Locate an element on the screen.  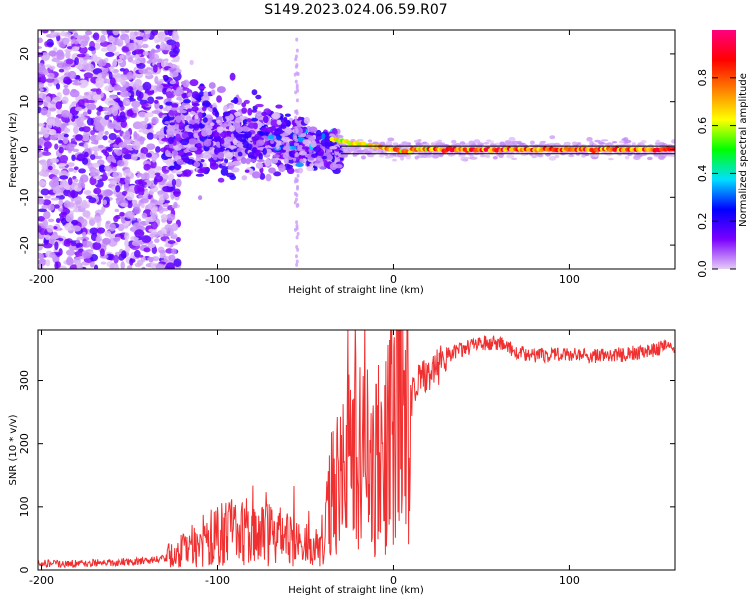
colorbar-tick-label: 0.0 is located at coordinates (702, 269).